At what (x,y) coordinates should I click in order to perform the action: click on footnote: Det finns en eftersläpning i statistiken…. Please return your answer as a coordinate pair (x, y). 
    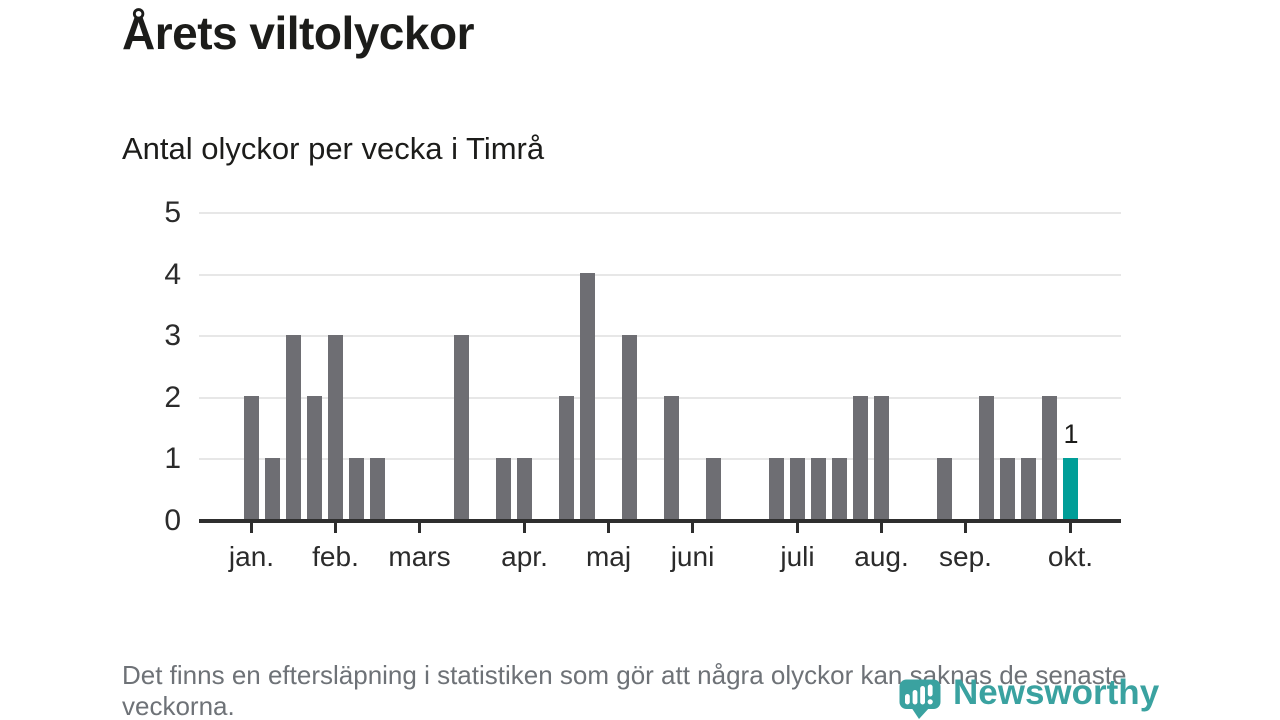
    Looking at the image, I should click on (624, 690).